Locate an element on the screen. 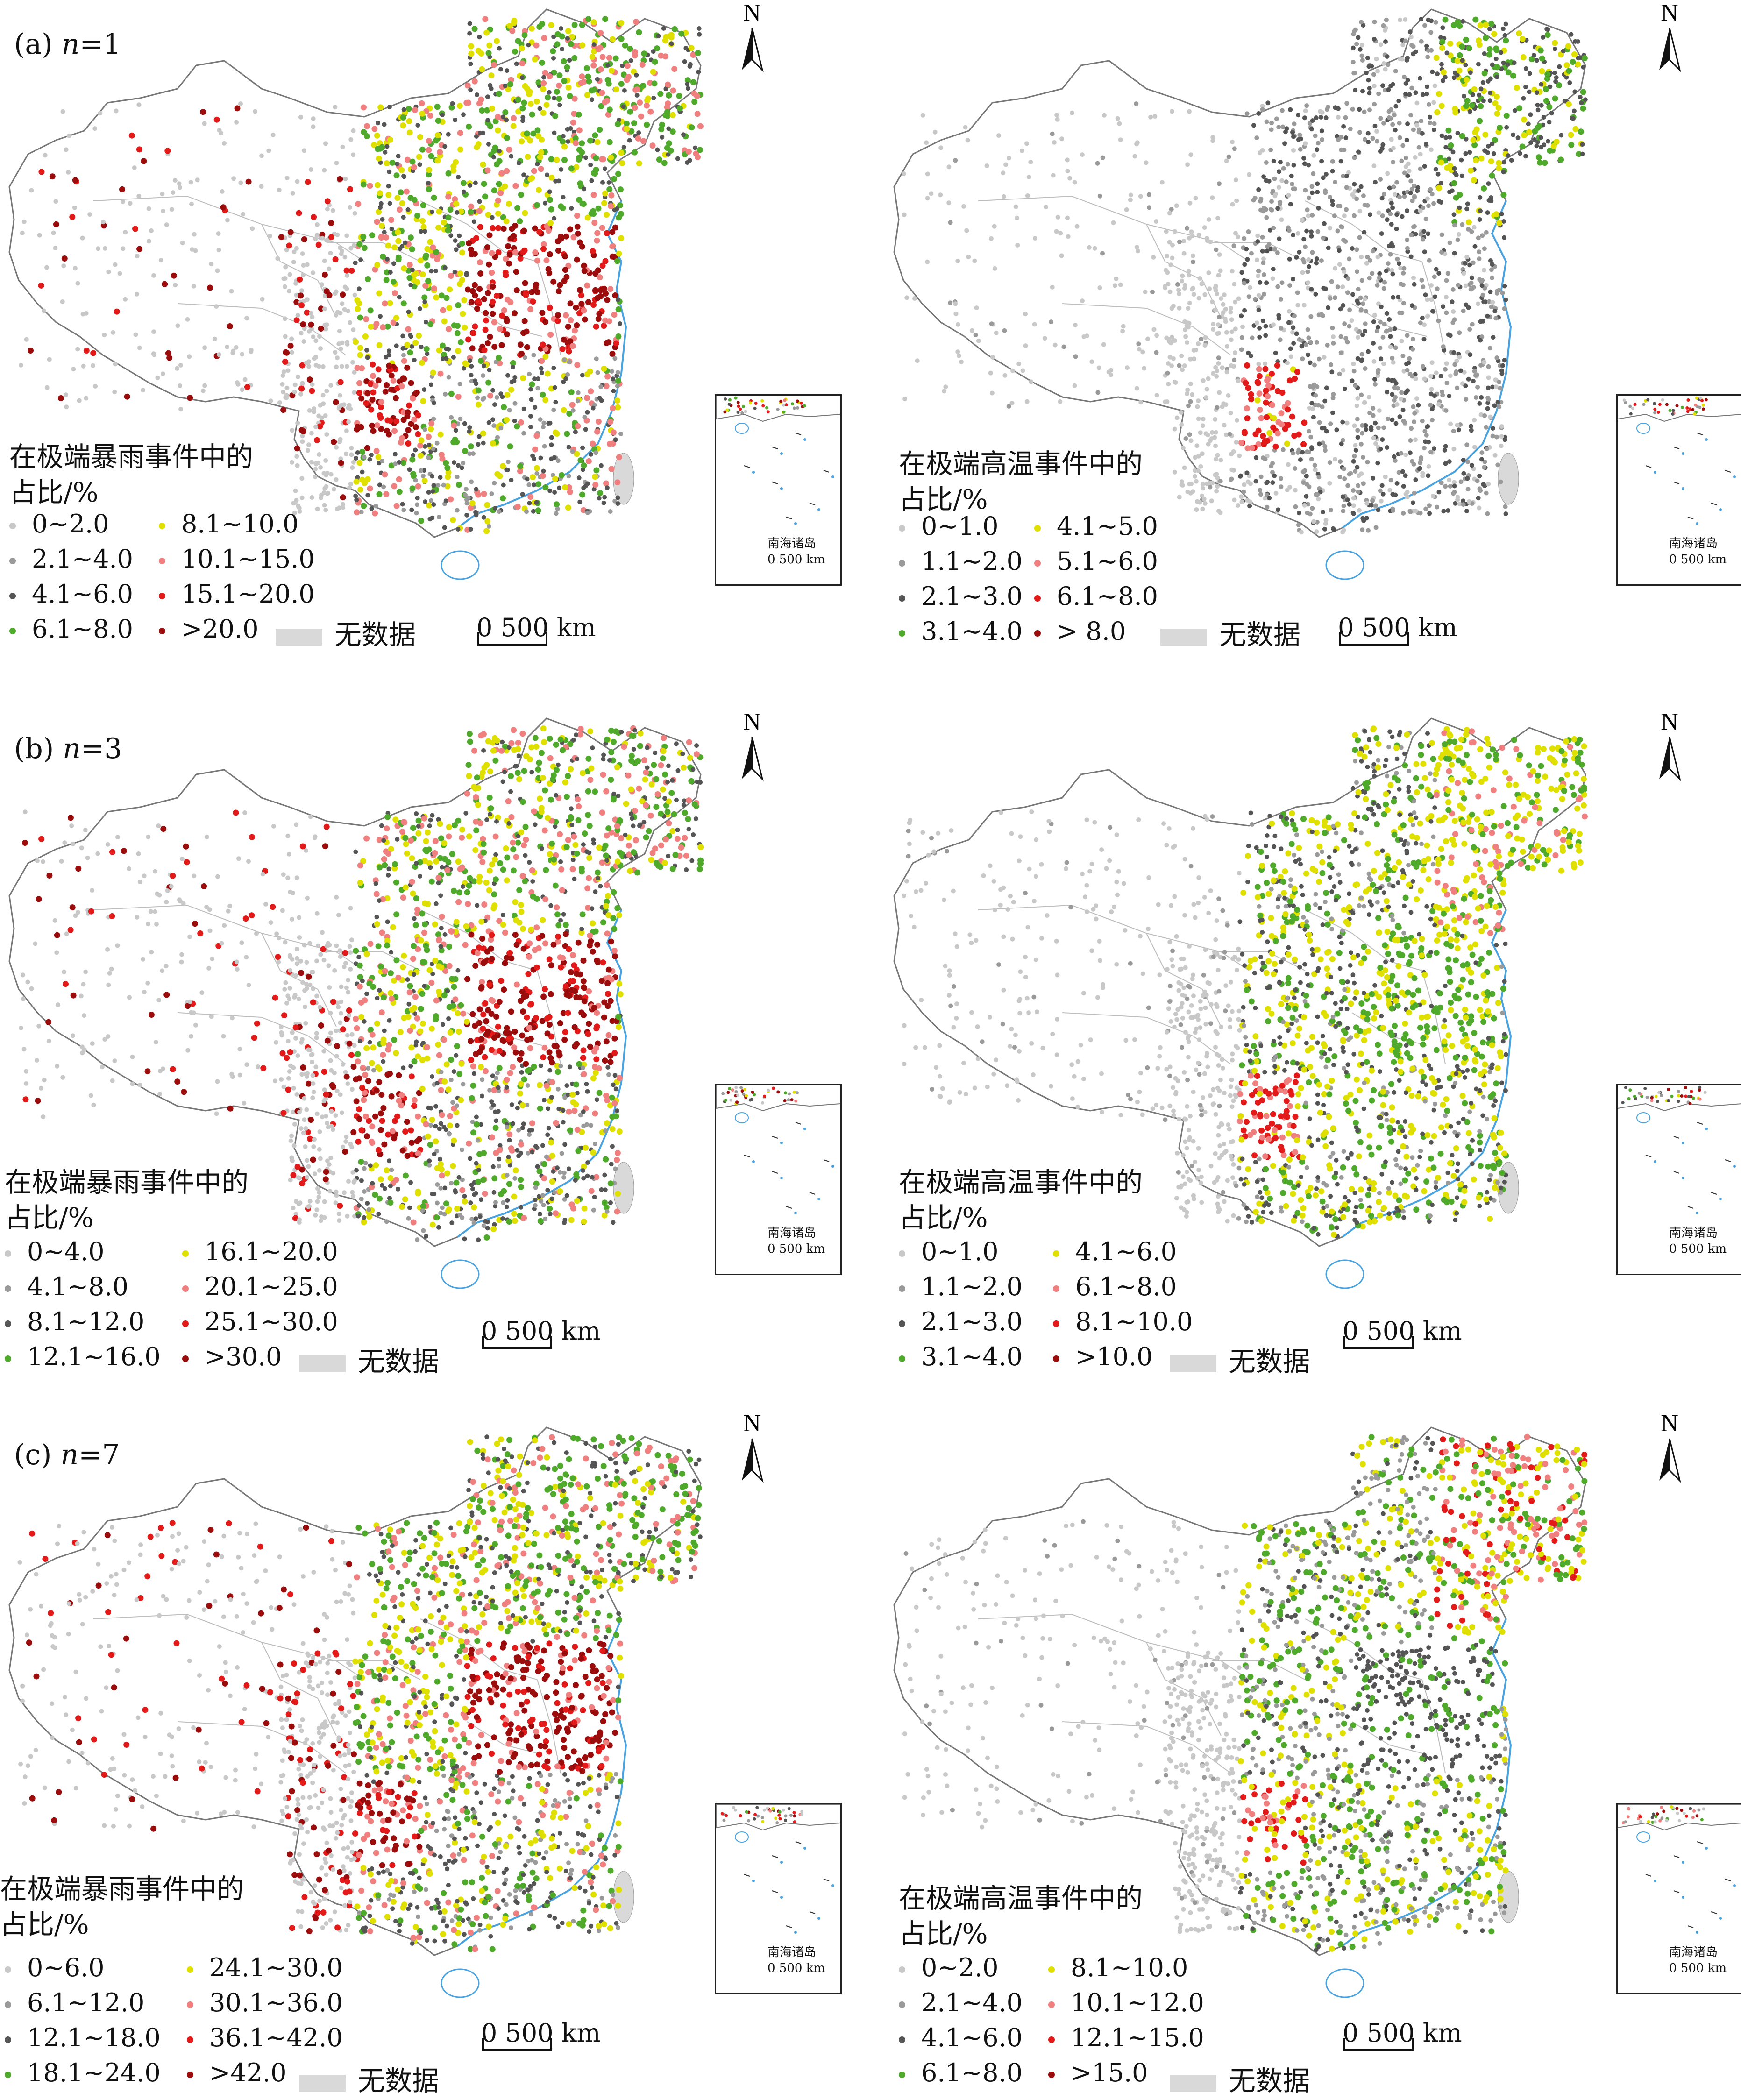  legend-item: 6.1~8.0 is located at coordinates (1096, 597).